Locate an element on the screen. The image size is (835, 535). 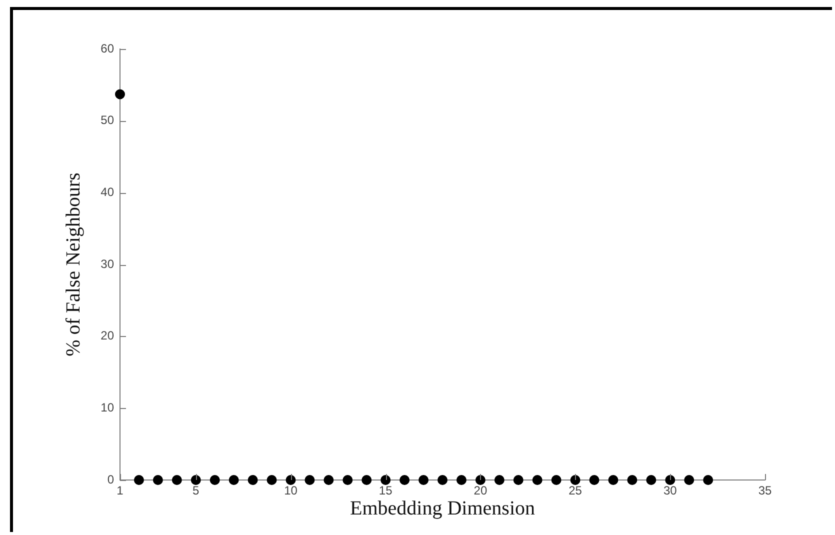
y-tick-label: 30 is located at coordinates (107, 263).